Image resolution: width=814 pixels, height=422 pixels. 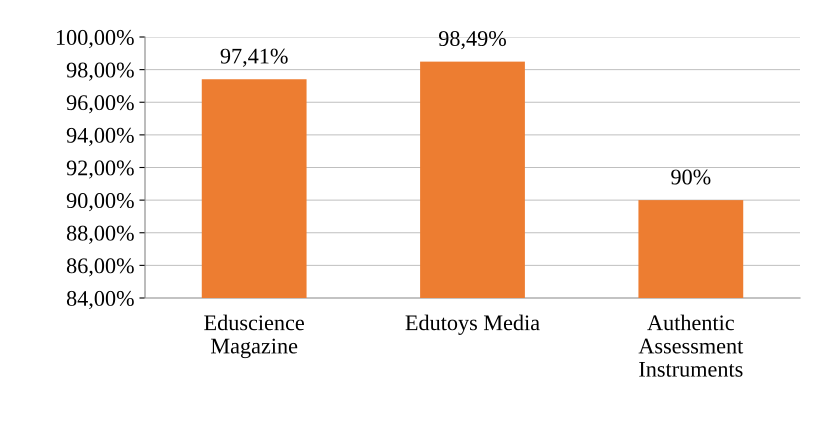 What do you see at coordinates (254, 57) in the screenshot?
I see `data-label: 97,41%` at bounding box center [254, 57].